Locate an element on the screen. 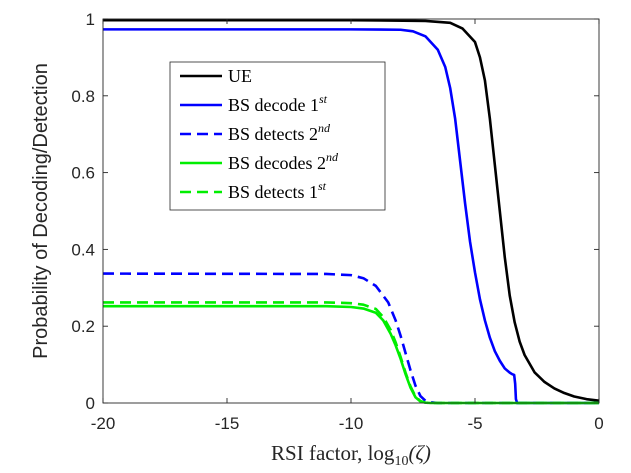 Image resolution: width=631 pixels, height=473 pixels. legend-label-2: BS decode 1st is located at coordinates (278, 103).